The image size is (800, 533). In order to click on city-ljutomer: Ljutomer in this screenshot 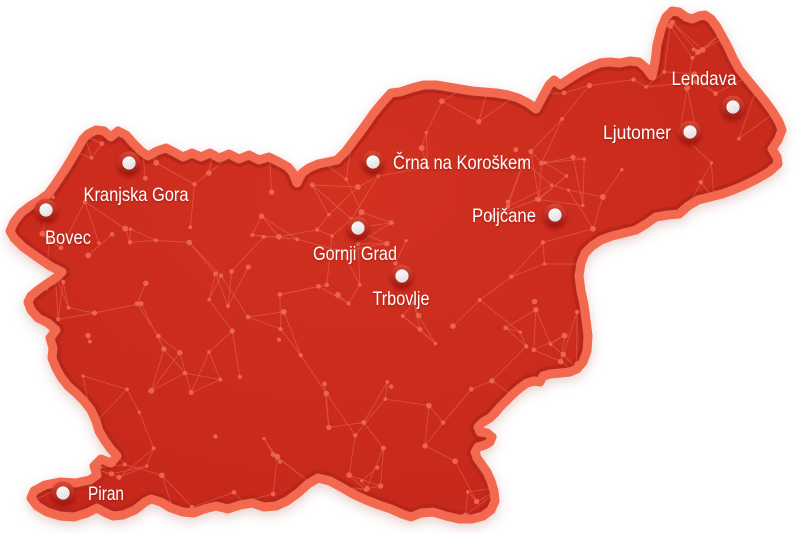, I will do `click(652, 132)`.